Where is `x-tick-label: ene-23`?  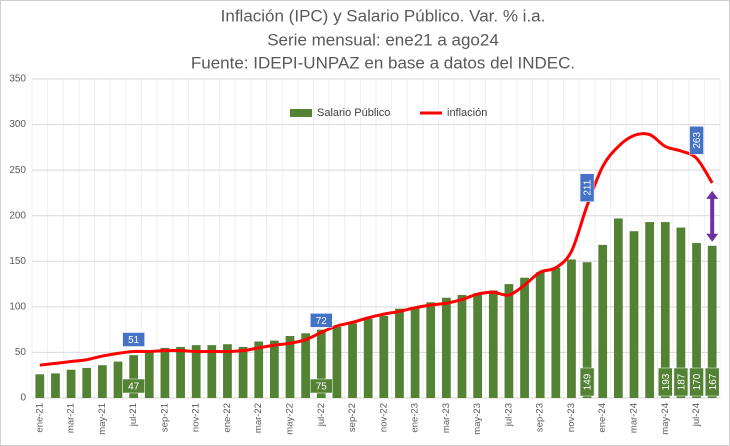 x-tick-label: ene-23 is located at coordinates (415, 418).